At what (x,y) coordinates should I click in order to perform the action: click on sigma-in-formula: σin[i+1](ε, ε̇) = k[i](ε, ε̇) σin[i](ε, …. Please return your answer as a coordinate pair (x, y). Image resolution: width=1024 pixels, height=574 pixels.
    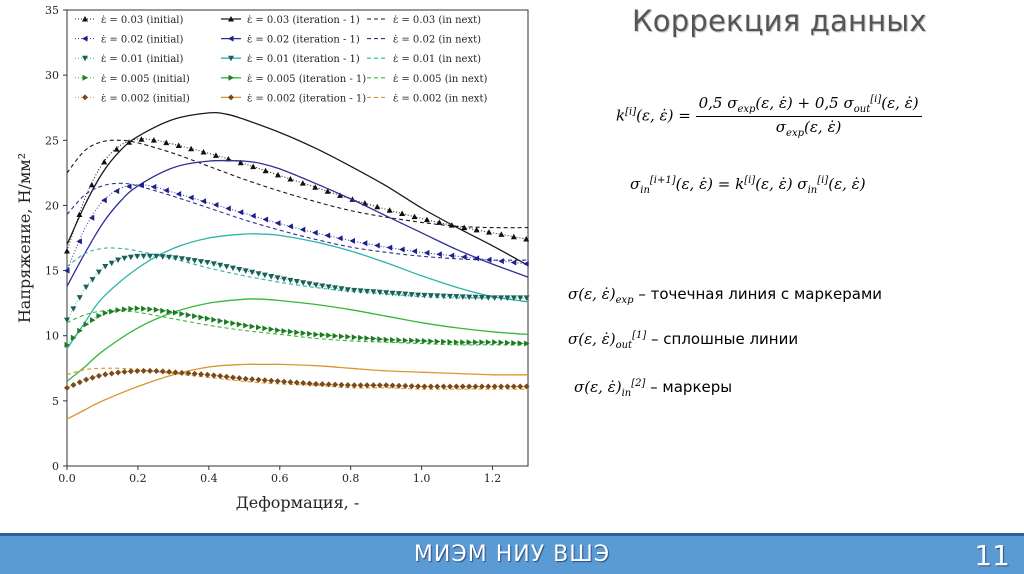
    Looking at the image, I should click on (748, 185).